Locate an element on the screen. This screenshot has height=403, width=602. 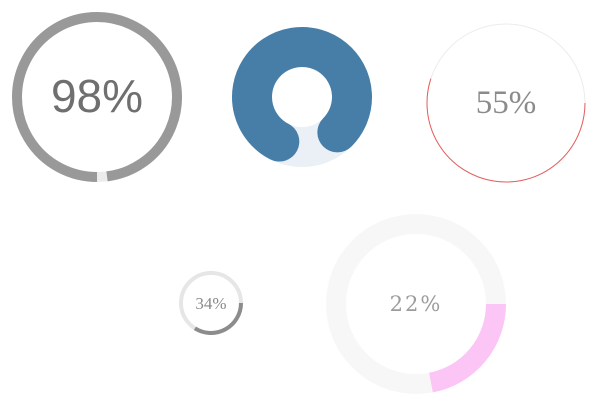
gauge-label: 22% is located at coordinates (416, 304).